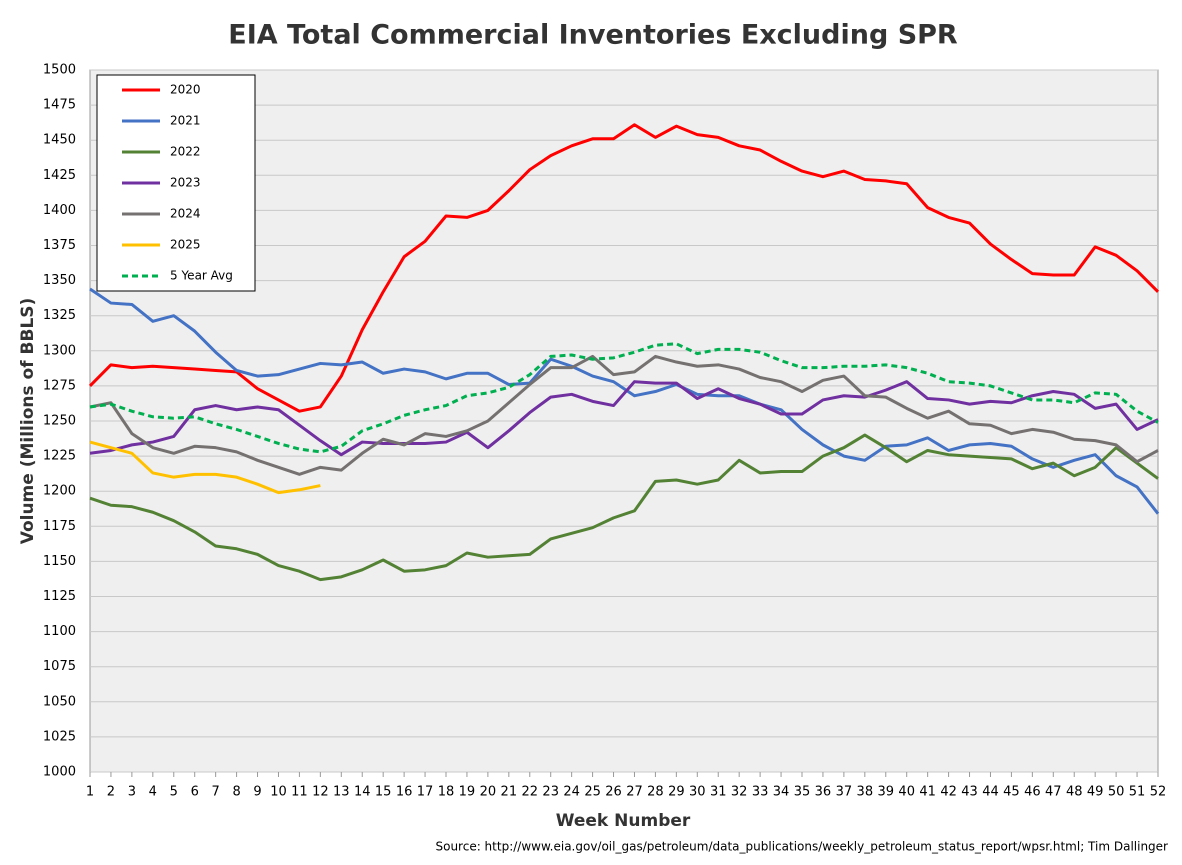 This screenshot has height=865, width=1182. What do you see at coordinates (676, 792) in the screenshot?
I see `x-tick-label: 29` at bounding box center [676, 792].